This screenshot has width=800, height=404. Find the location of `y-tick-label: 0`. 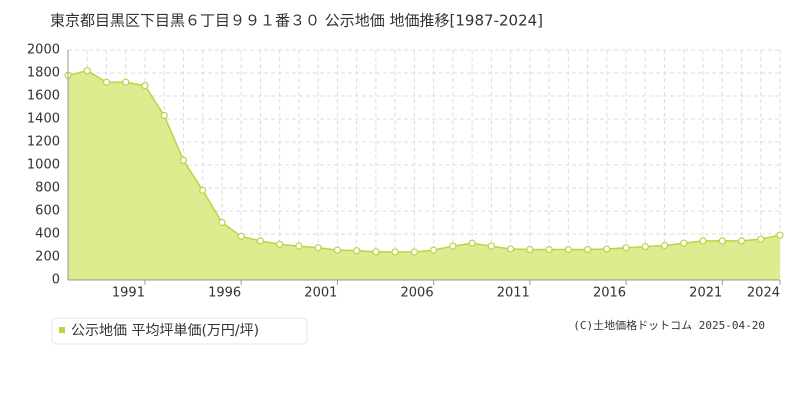

y-tick-label: 0 is located at coordinates (56, 280).